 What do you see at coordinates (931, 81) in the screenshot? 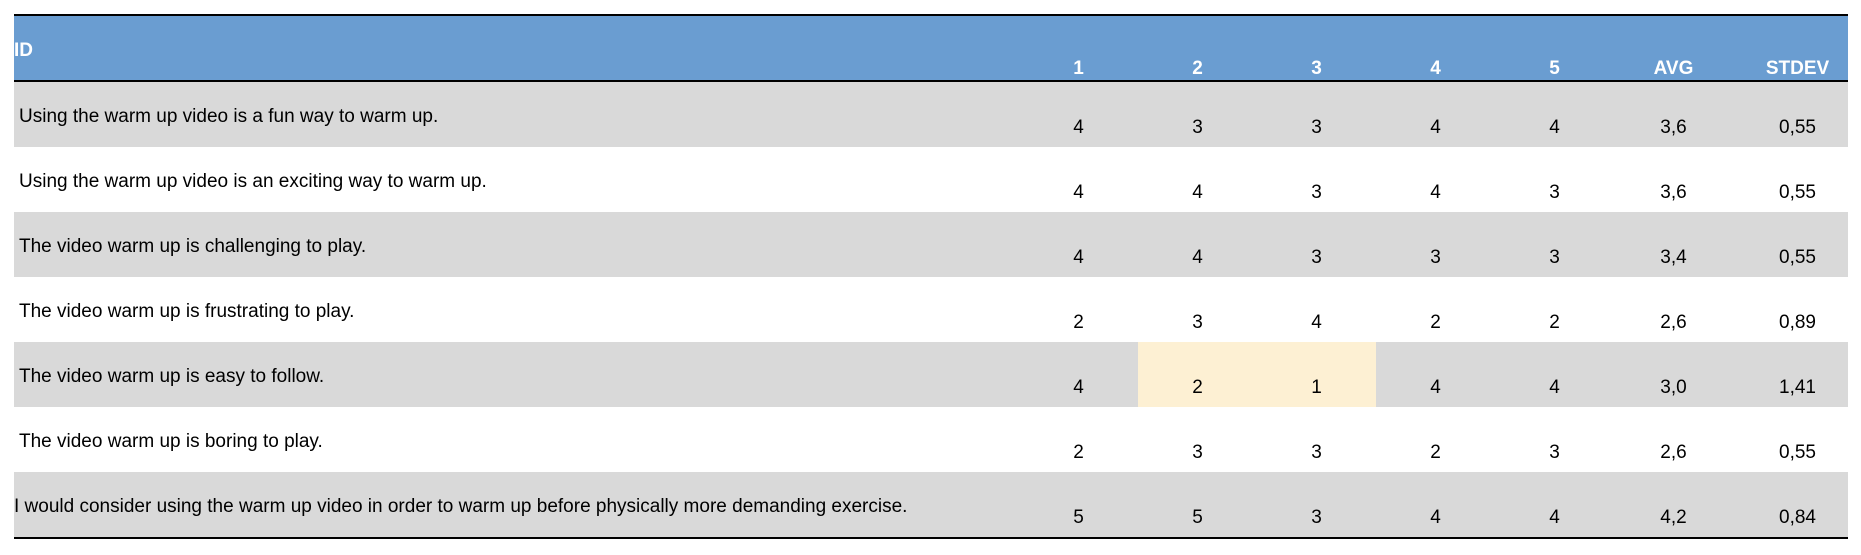
I see `header-rule` at bounding box center [931, 81].